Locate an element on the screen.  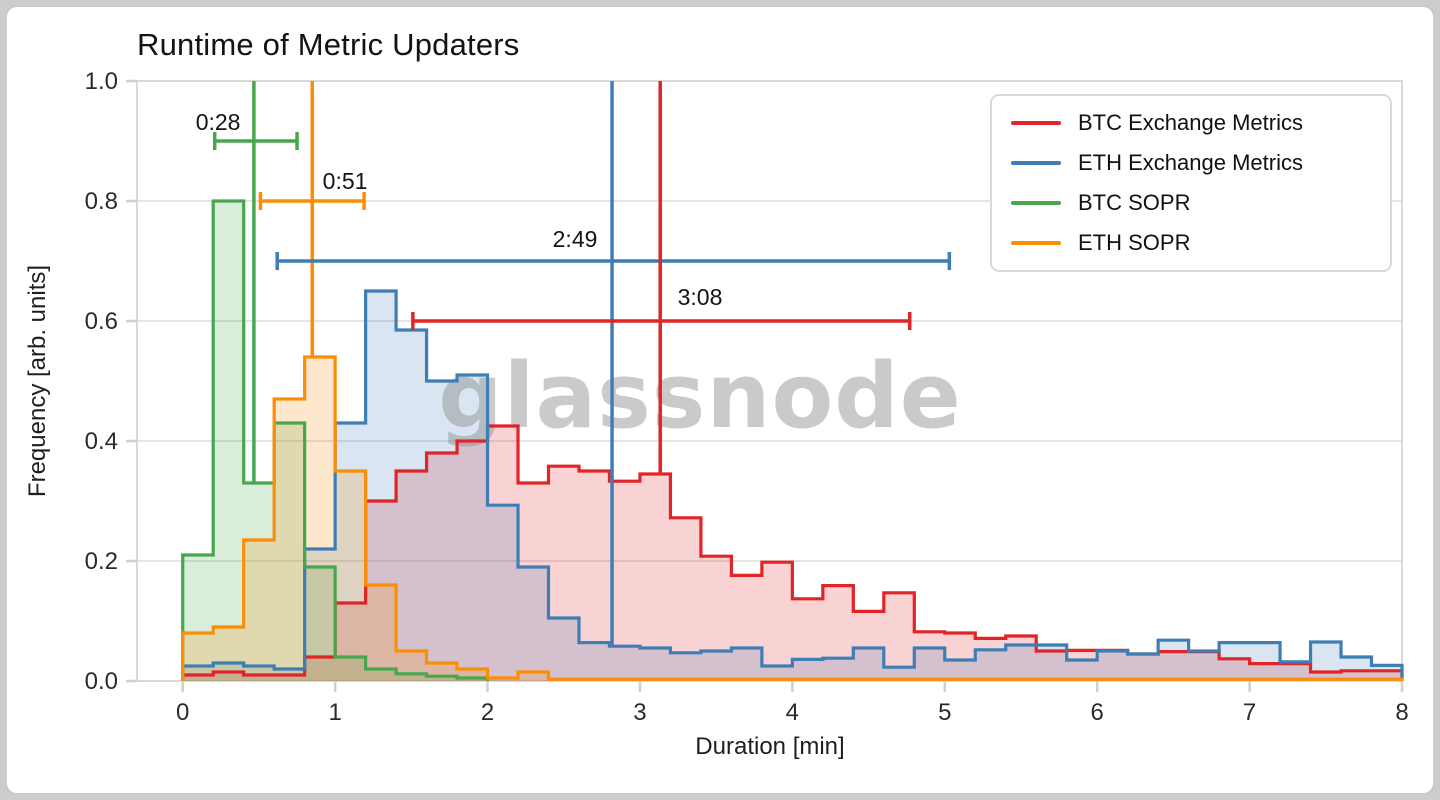
x-tick-label: 2 is located at coordinates (487, 712).